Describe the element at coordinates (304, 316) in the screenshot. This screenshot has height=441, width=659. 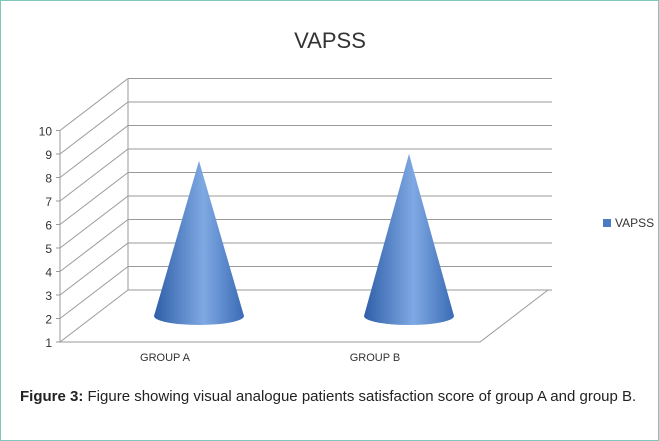
I see `floor` at that location.